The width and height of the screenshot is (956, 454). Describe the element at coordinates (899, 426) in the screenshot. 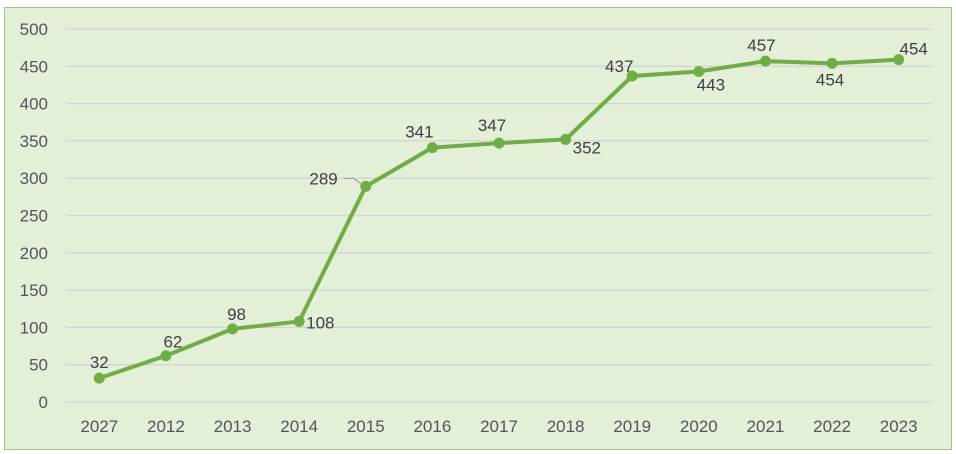

I see `x-tick-label: 2023` at that location.